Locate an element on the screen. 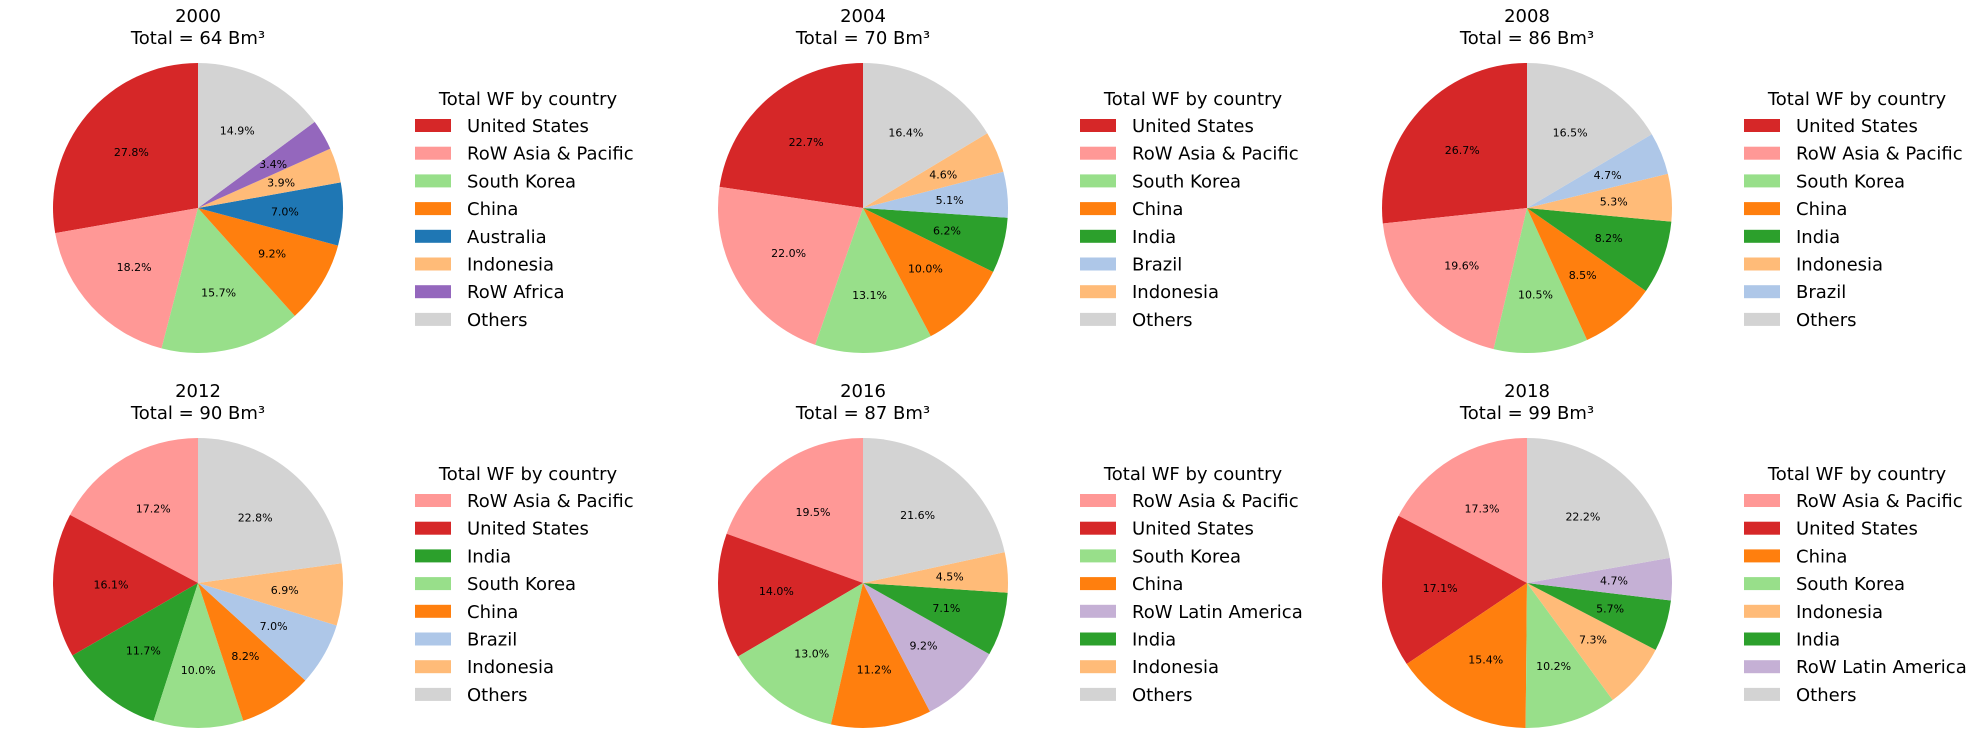 Image resolution: width=1987 pixels, height=751 pixels. pie-slice-others is located at coordinates (925, 135).